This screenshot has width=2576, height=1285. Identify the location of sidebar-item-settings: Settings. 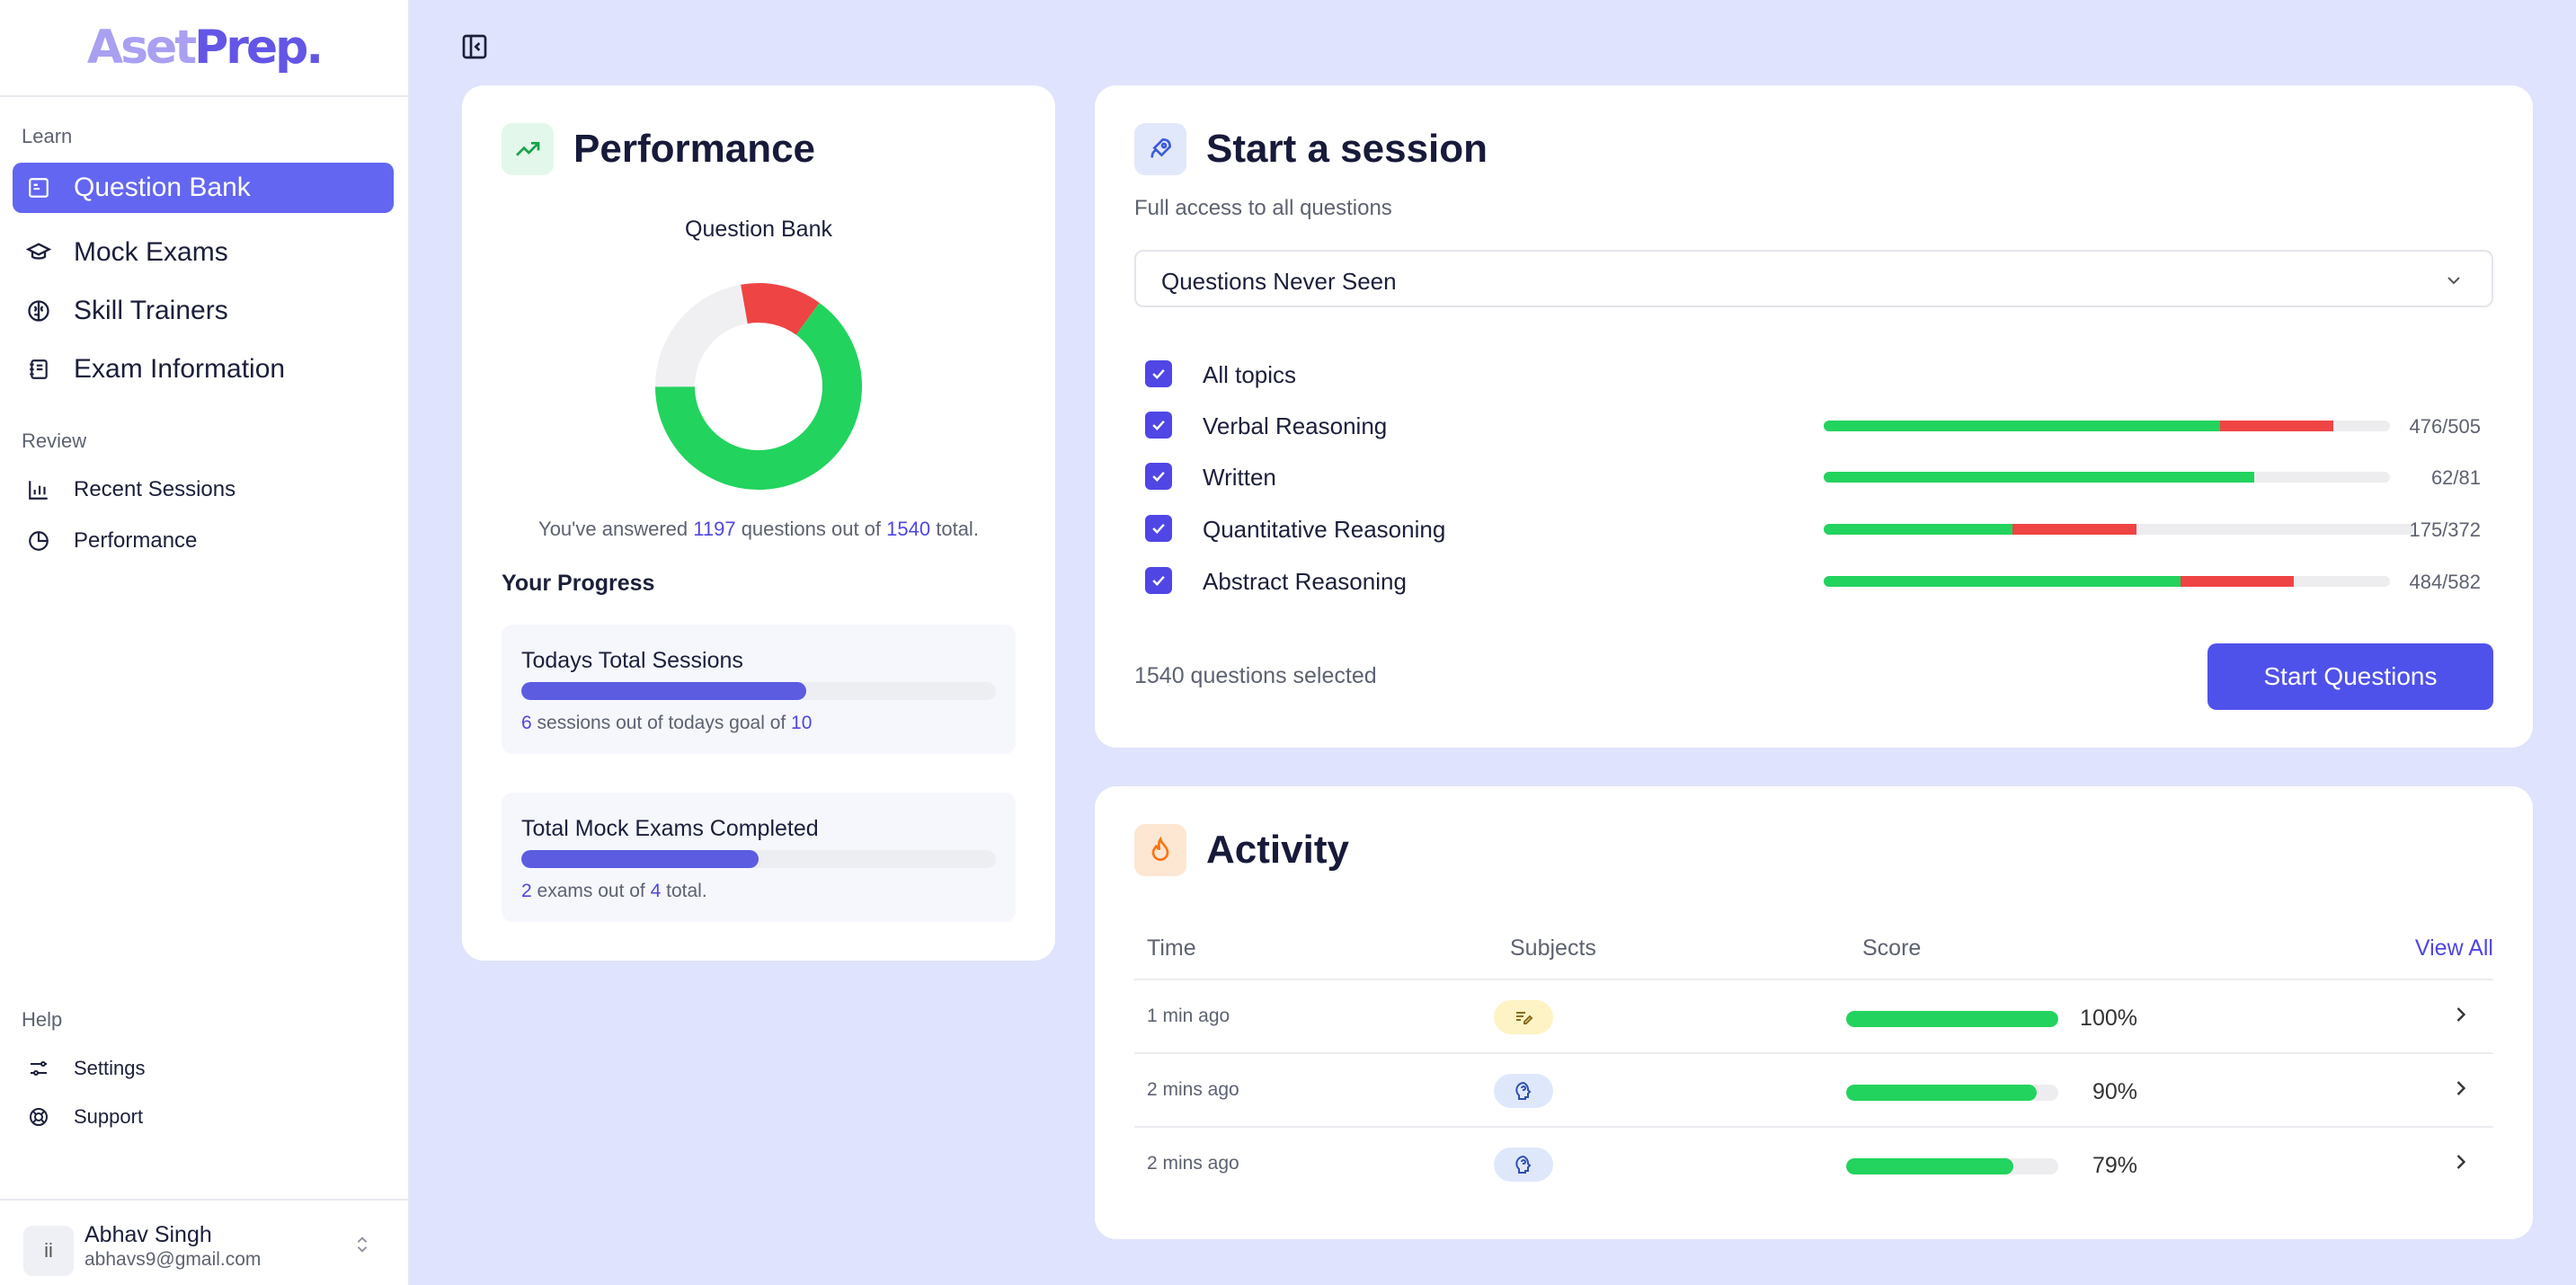
(203, 1068).